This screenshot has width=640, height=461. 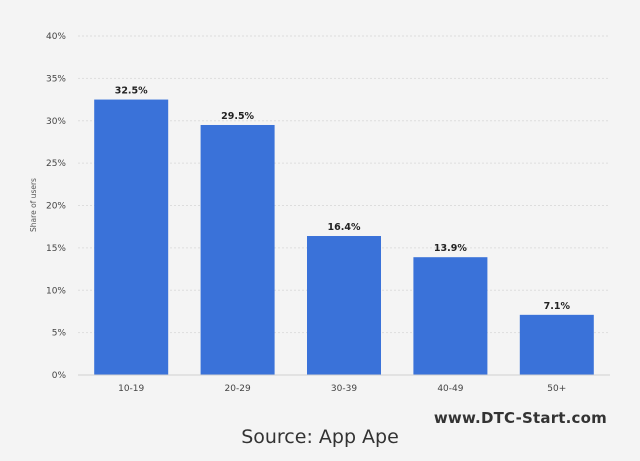 What do you see at coordinates (520, 418) in the screenshot?
I see `watermark: www.DTC-Start.com` at bounding box center [520, 418].